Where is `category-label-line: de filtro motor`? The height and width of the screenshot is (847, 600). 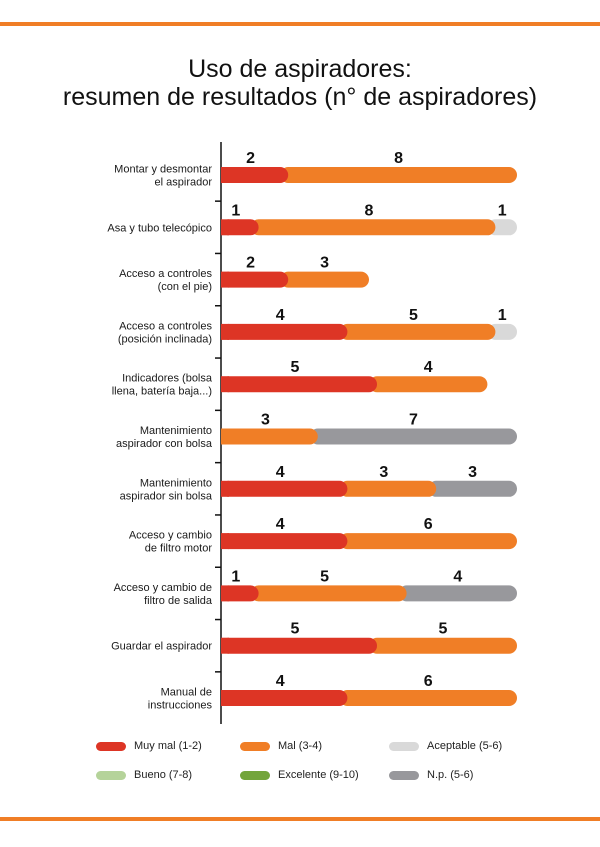 category-label-line: de filtro motor is located at coordinates (179, 549).